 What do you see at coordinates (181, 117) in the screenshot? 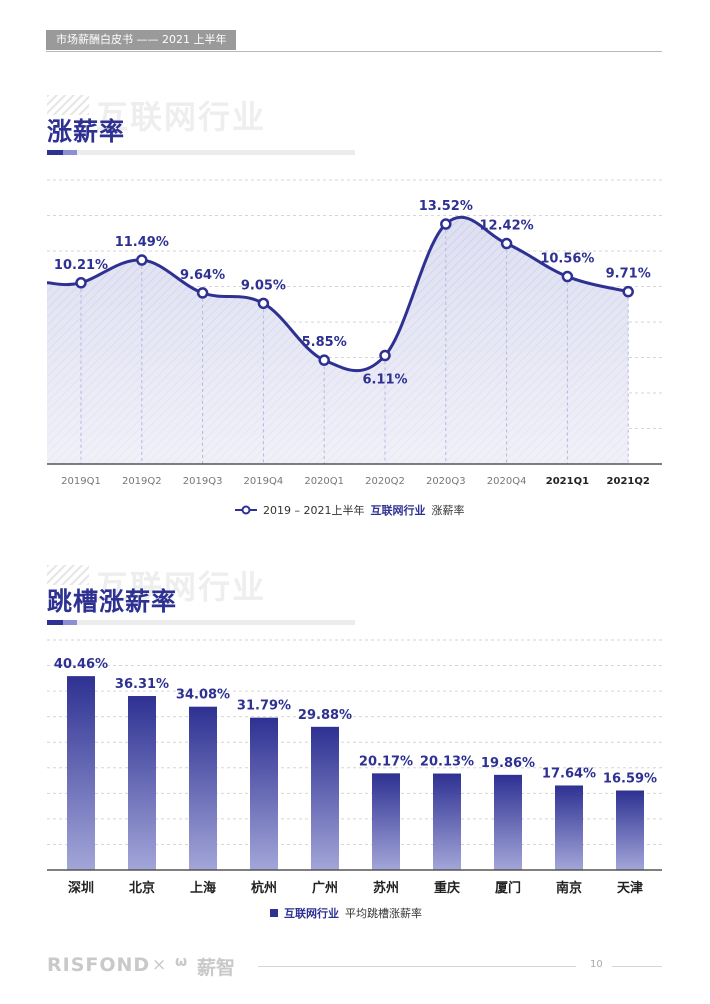
I see `section1-watermark: 互联网行业` at bounding box center [181, 117].